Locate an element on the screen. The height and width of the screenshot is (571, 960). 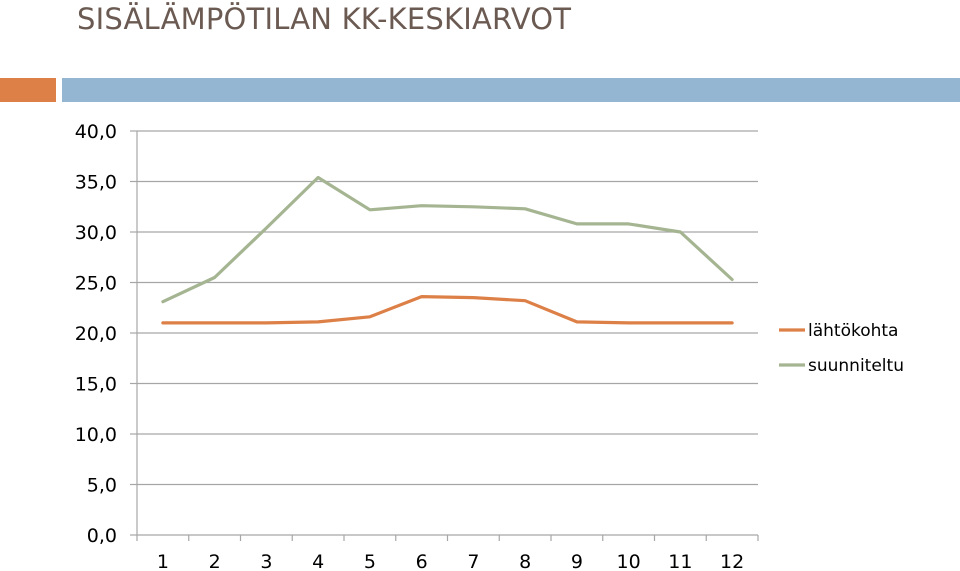
x-tick-label: 5 is located at coordinates (370, 561).